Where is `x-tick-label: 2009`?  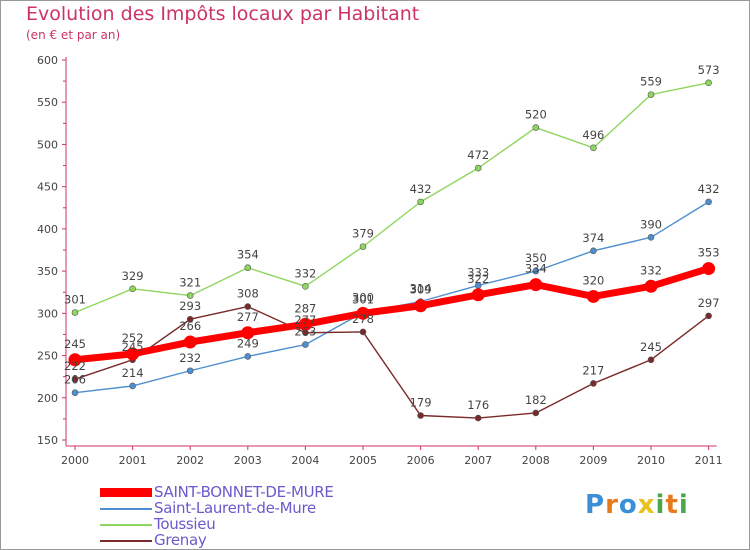 x-tick-label: 2009 is located at coordinates (593, 460).